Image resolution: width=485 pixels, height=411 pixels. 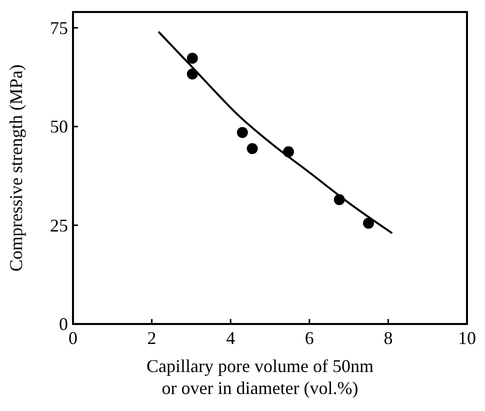 I want to click on y-tick-label: 50, so click(x=59, y=126).